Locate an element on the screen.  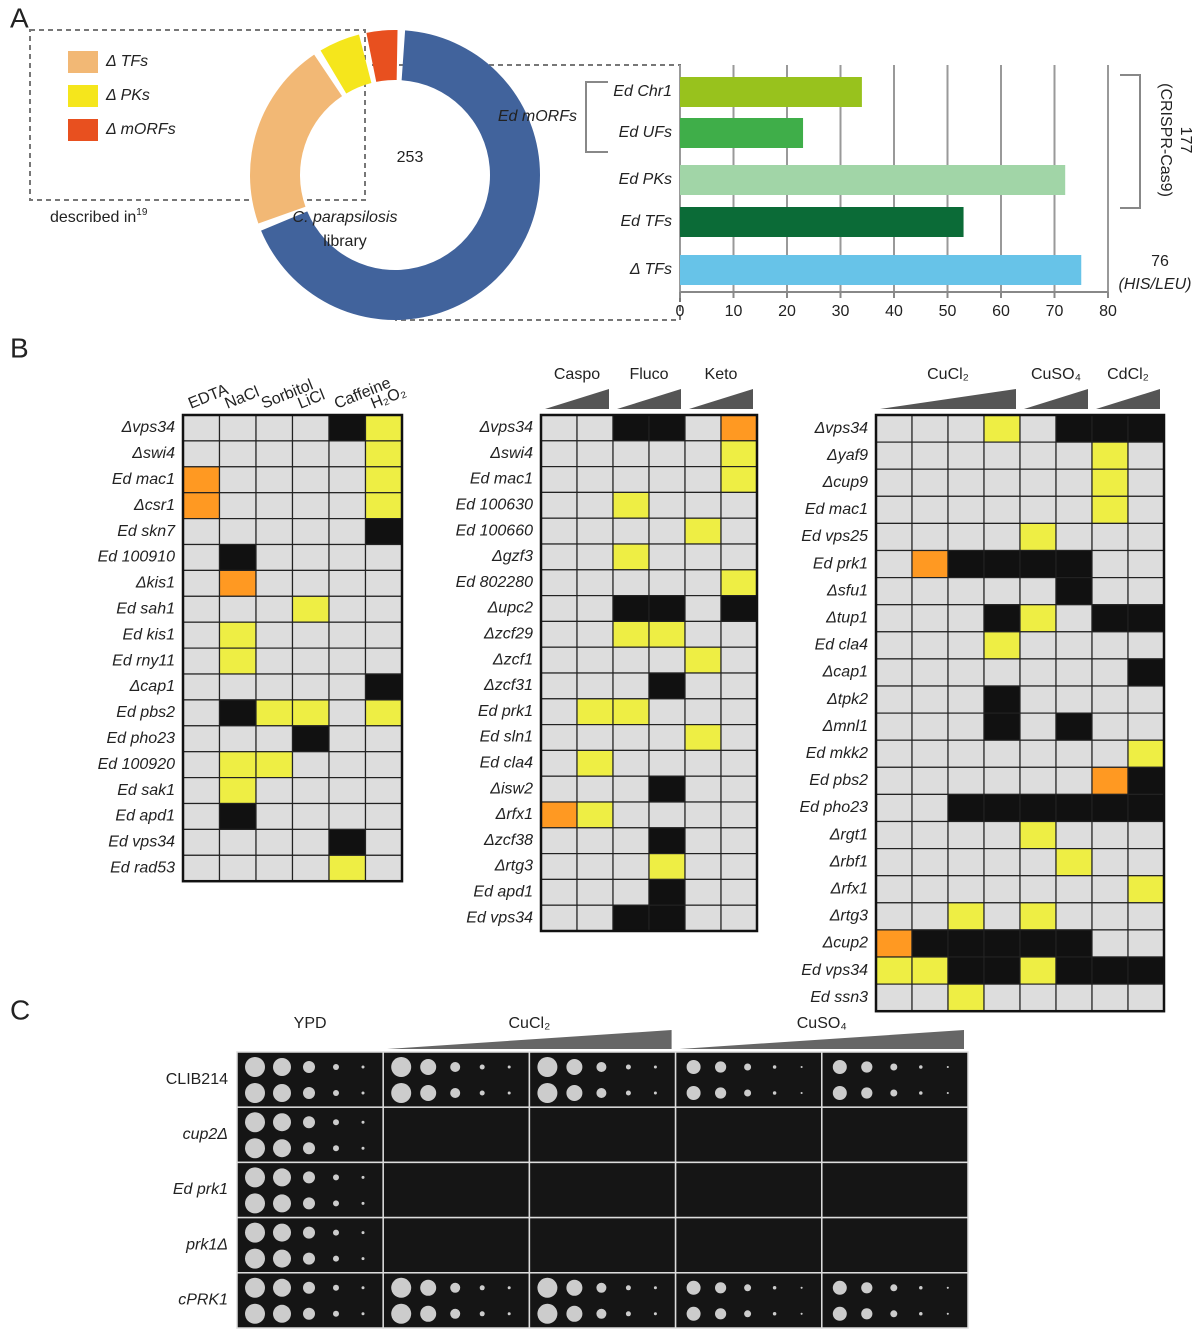
row-label: Δupc2 is located at coordinates (510, 608).